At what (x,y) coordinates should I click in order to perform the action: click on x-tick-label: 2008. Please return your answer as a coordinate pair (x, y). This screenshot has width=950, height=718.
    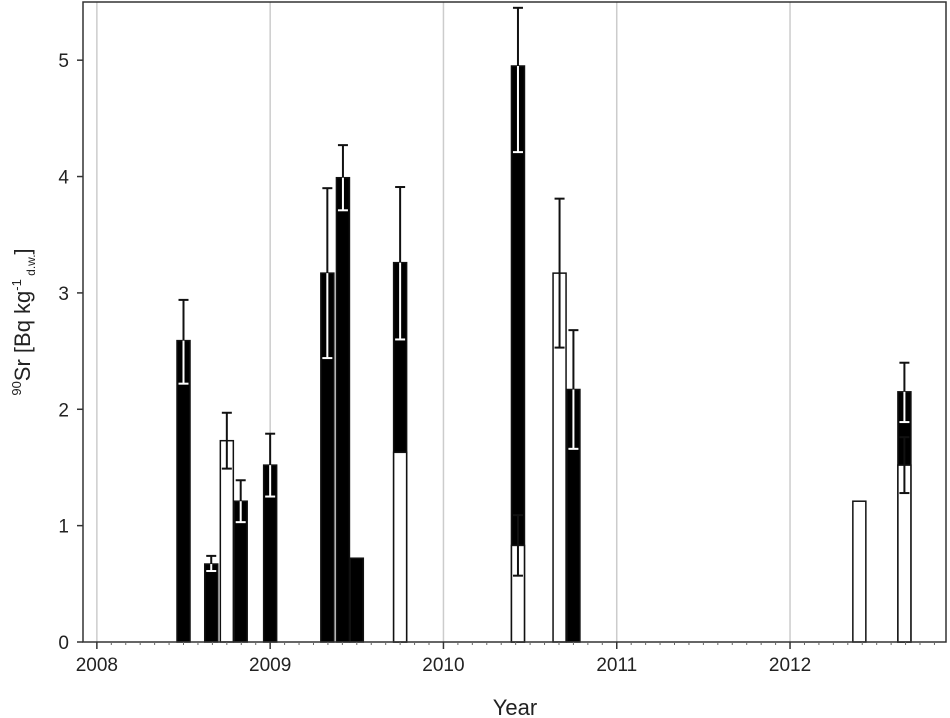
    Looking at the image, I should click on (97, 665).